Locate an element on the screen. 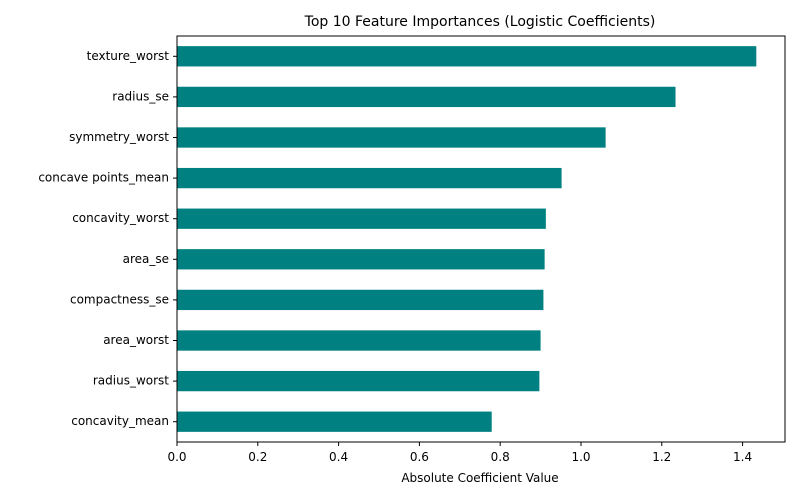 This screenshot has width=800, height=504. x-tick-label: 0.4 is located at coordinates (338, 457).